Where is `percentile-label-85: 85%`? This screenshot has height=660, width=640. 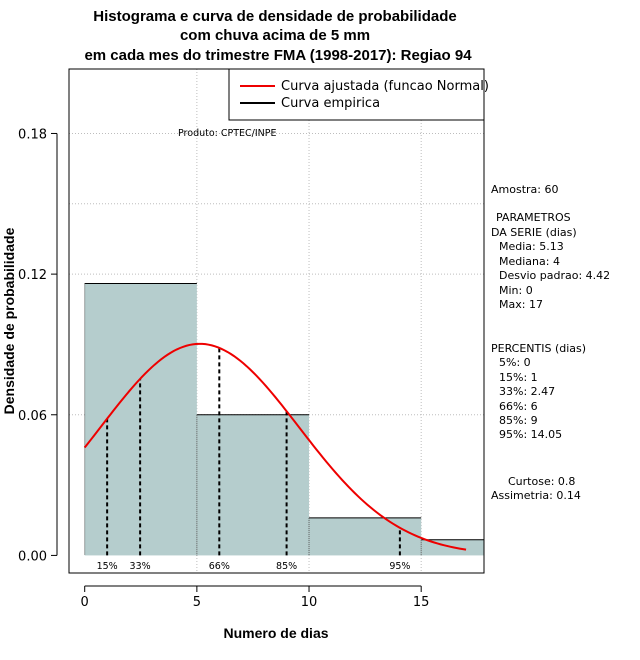 percentile-label-85: 85% is located at coordinates (286, 566).